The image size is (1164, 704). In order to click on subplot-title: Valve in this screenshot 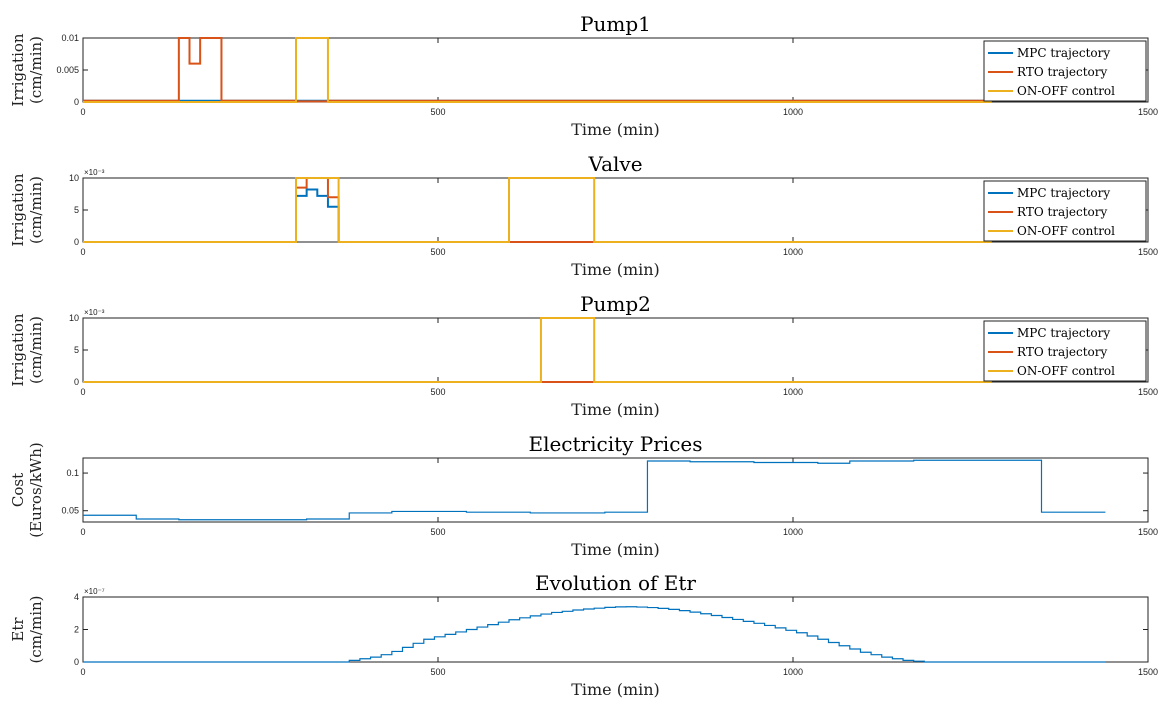, I will do `click(614, 164)`.